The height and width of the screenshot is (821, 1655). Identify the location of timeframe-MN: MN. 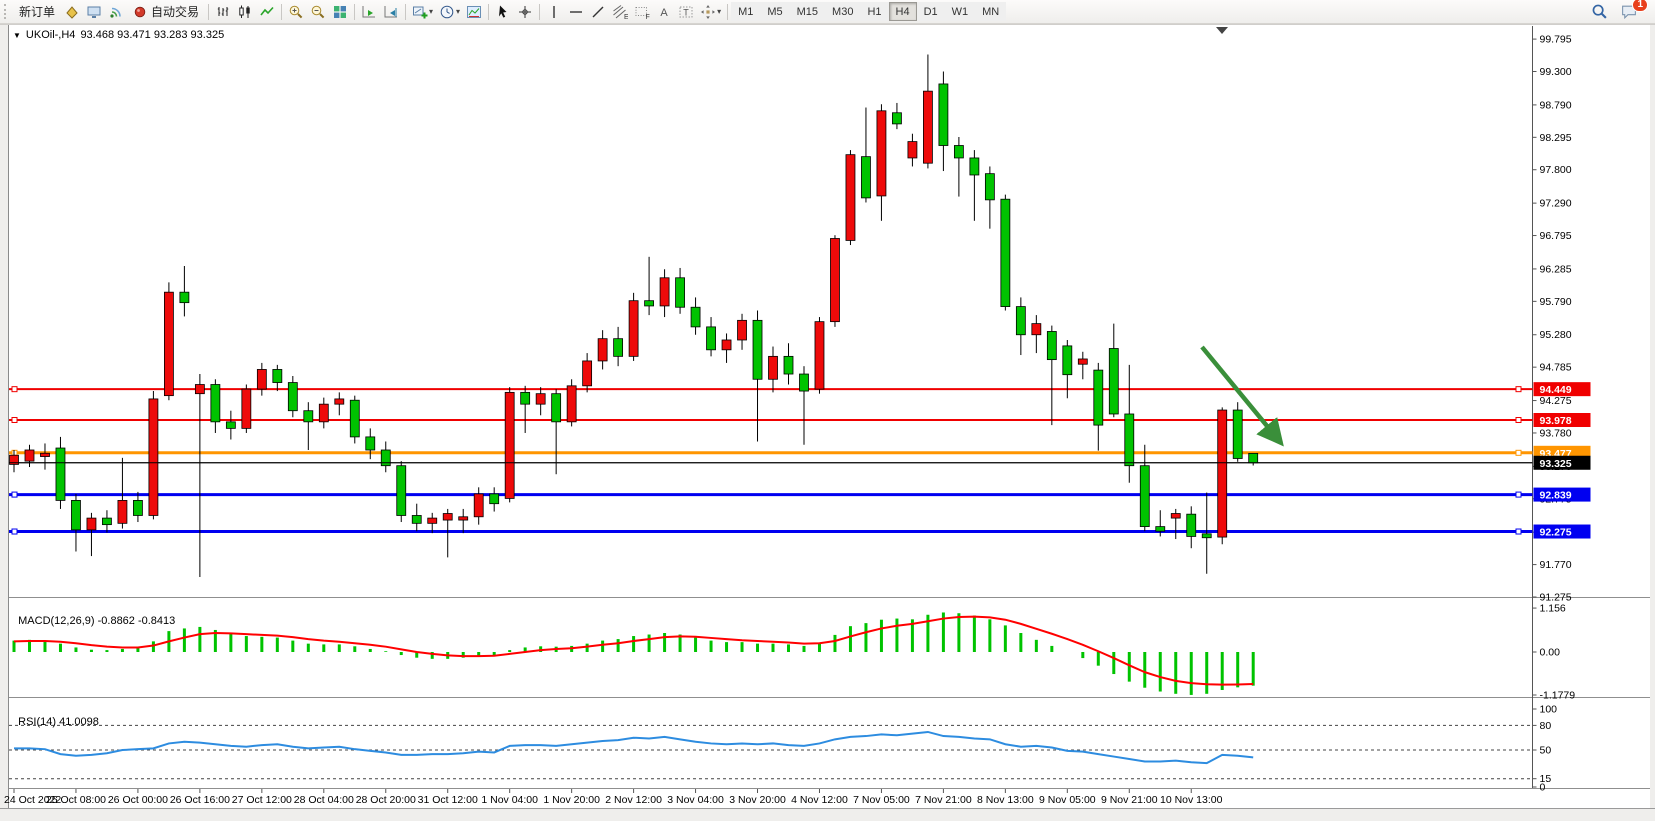
(991, 11).